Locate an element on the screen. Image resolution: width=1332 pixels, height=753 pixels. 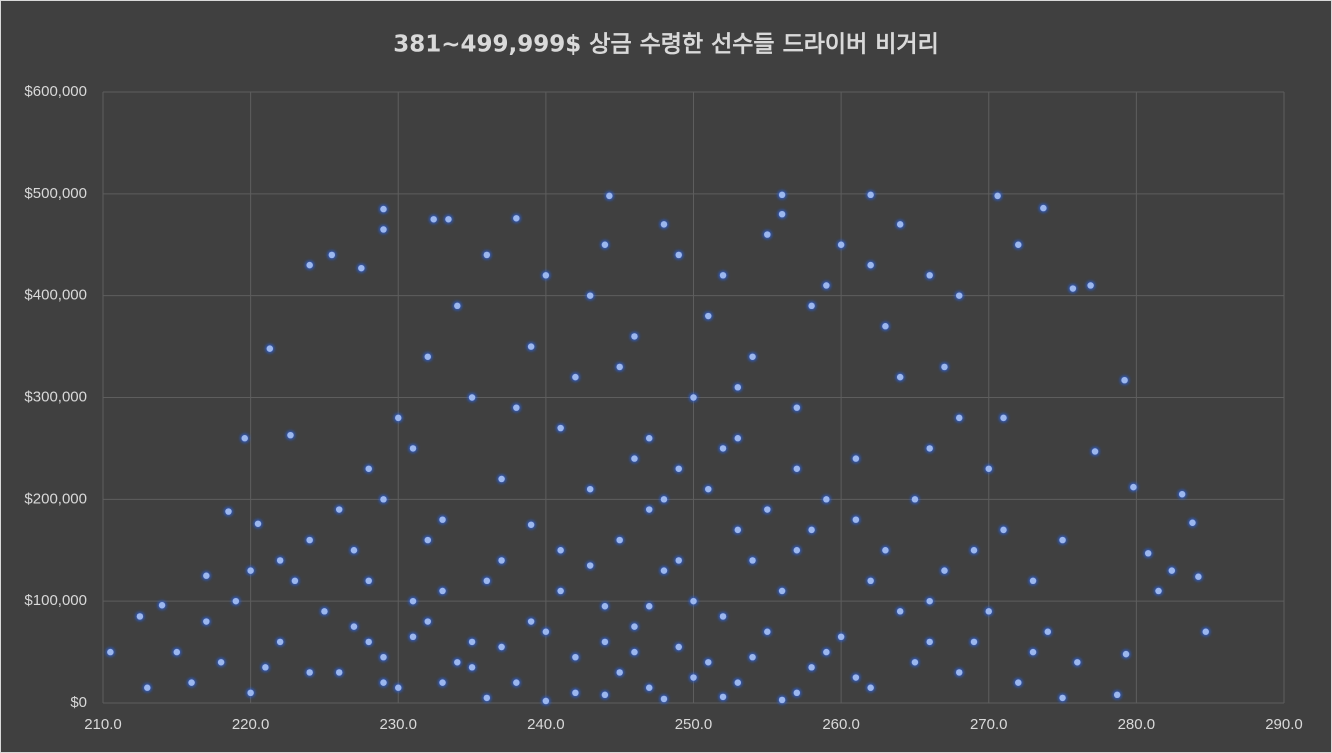
y-tick-label: $500,000 is located at coordinates (55, 193).